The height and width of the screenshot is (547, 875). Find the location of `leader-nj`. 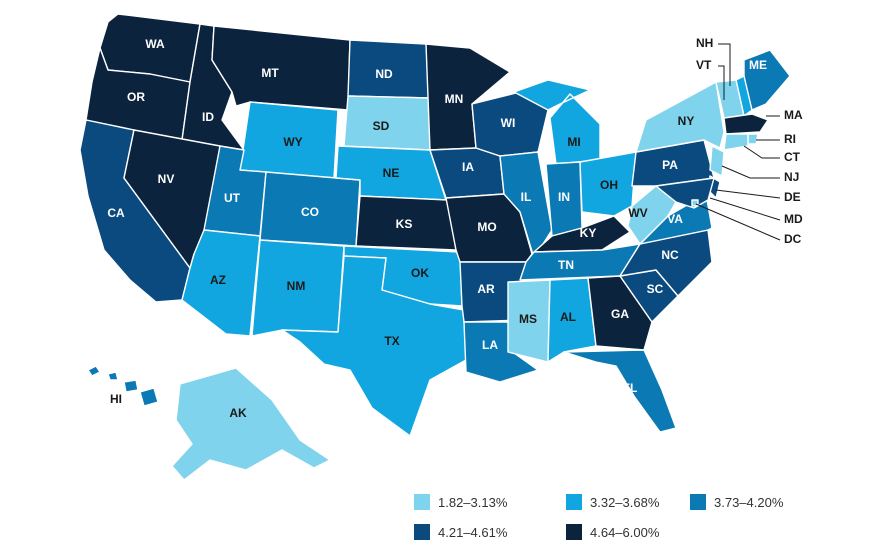

leader-nj is located at coordinates (750, 172).